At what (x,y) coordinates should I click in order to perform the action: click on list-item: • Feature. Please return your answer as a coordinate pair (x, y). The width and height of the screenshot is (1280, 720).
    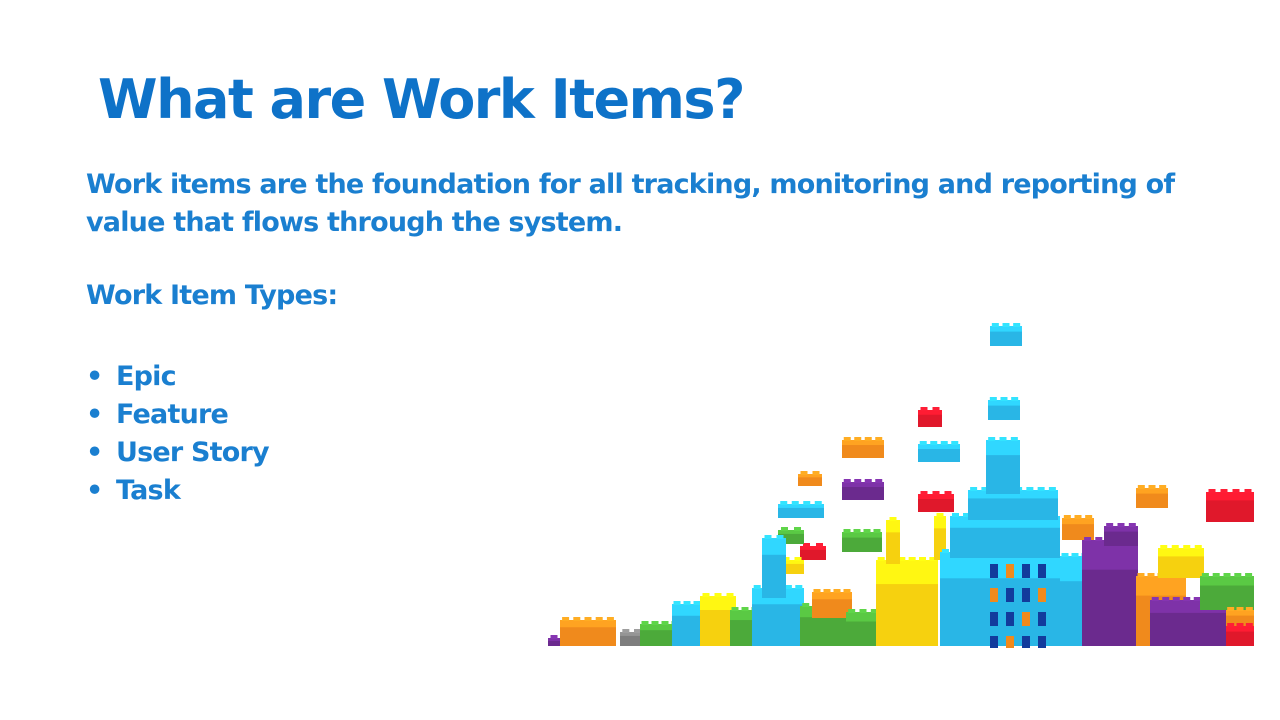
    Looking at the image, I should click on (177, 415).